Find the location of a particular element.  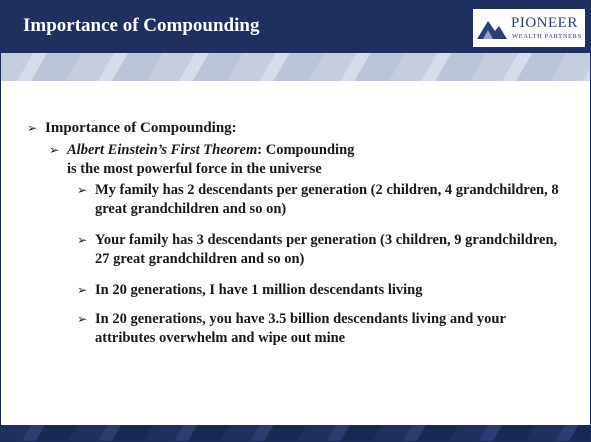

logo-icon is located at coordinates (492, 30).